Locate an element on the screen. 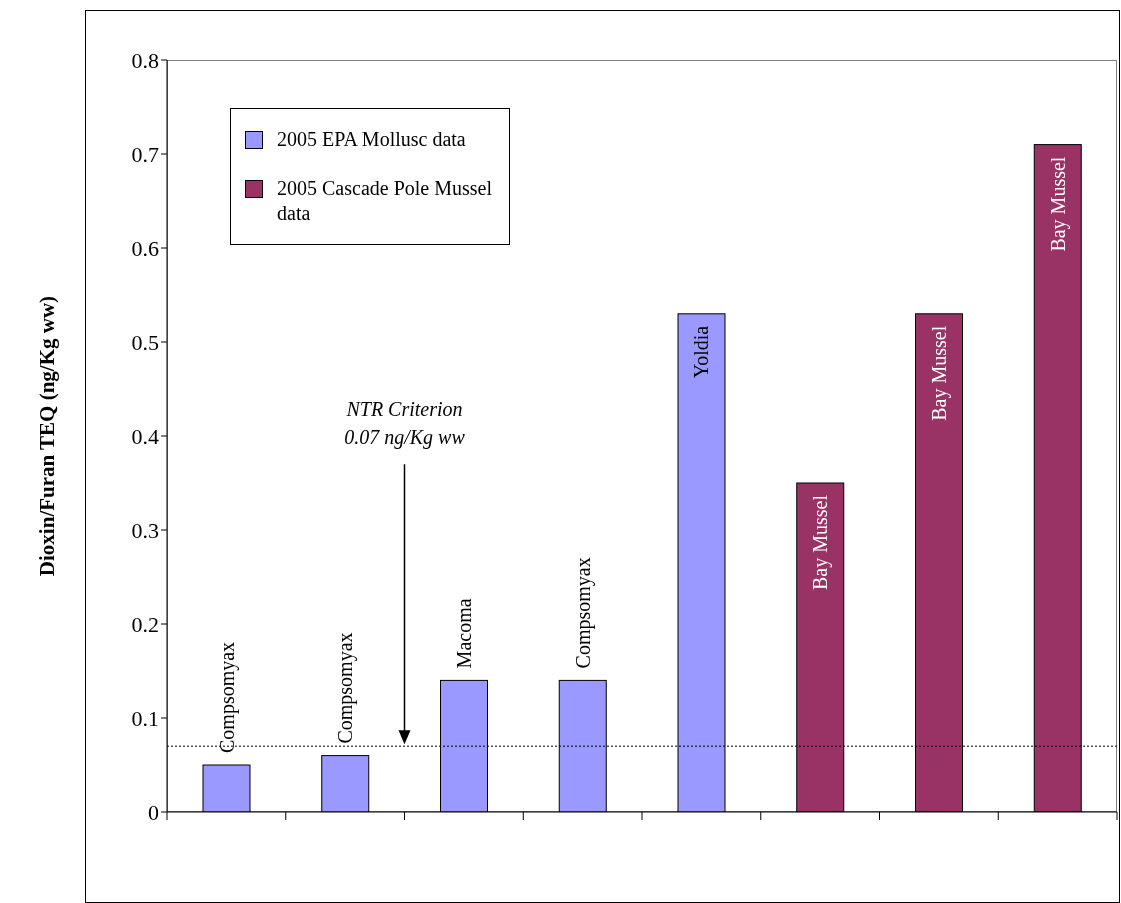  y-tick-label: 0.3 is located at coordinates (145, 530).